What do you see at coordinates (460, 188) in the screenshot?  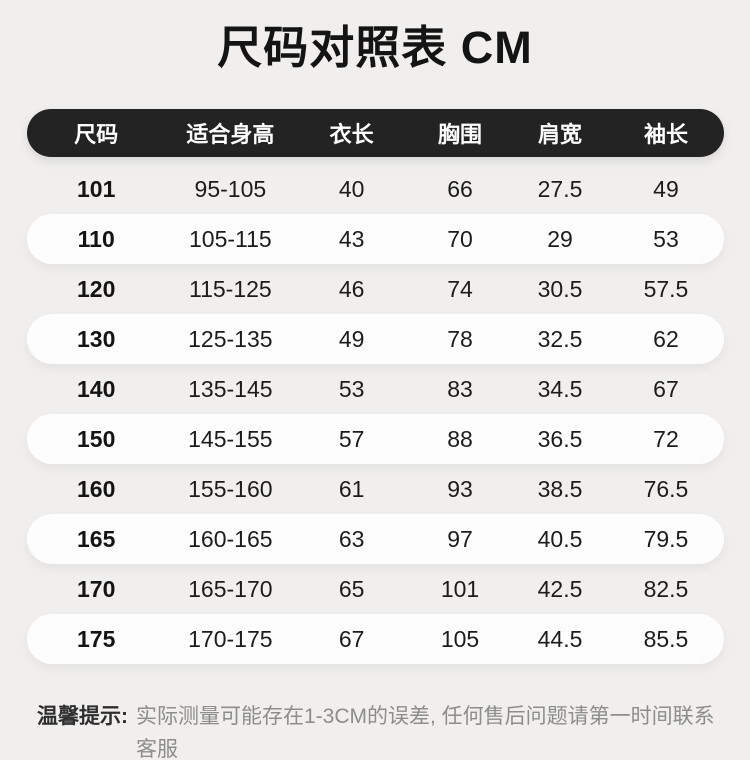 I see `value-cell: 66` at bounding box center [460, 188].